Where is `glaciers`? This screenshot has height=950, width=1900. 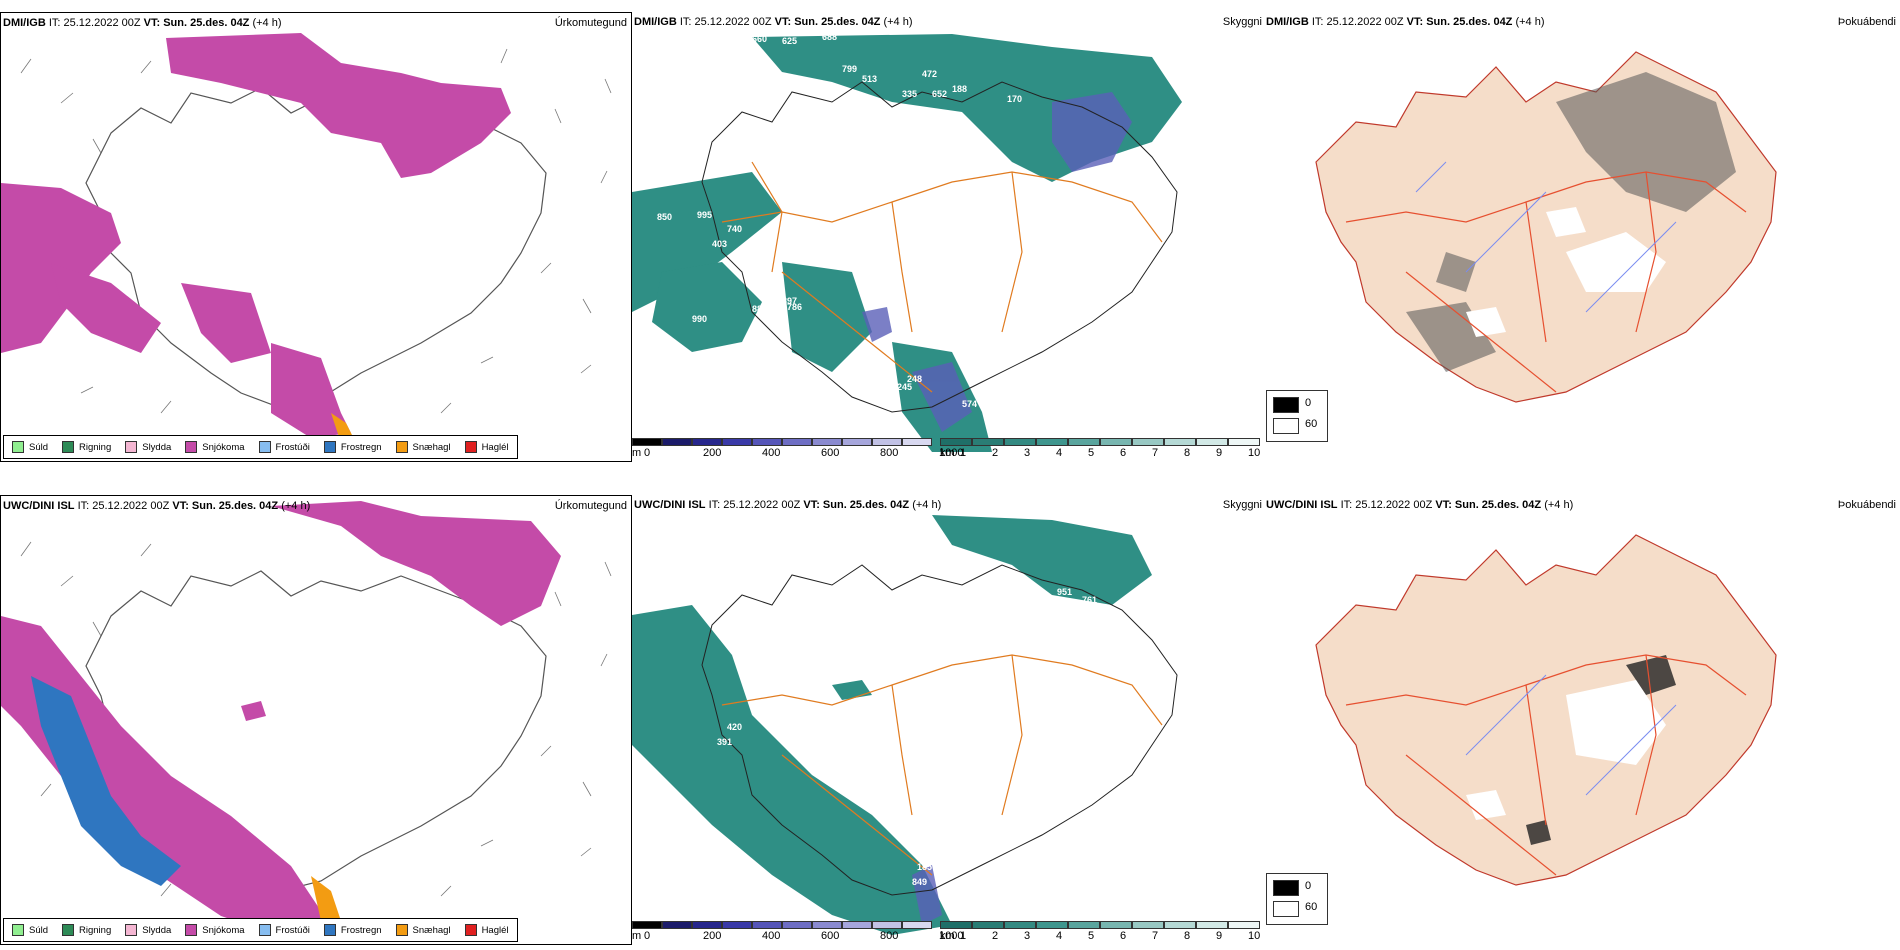
glaciers is located at coordinates (1566, 272).